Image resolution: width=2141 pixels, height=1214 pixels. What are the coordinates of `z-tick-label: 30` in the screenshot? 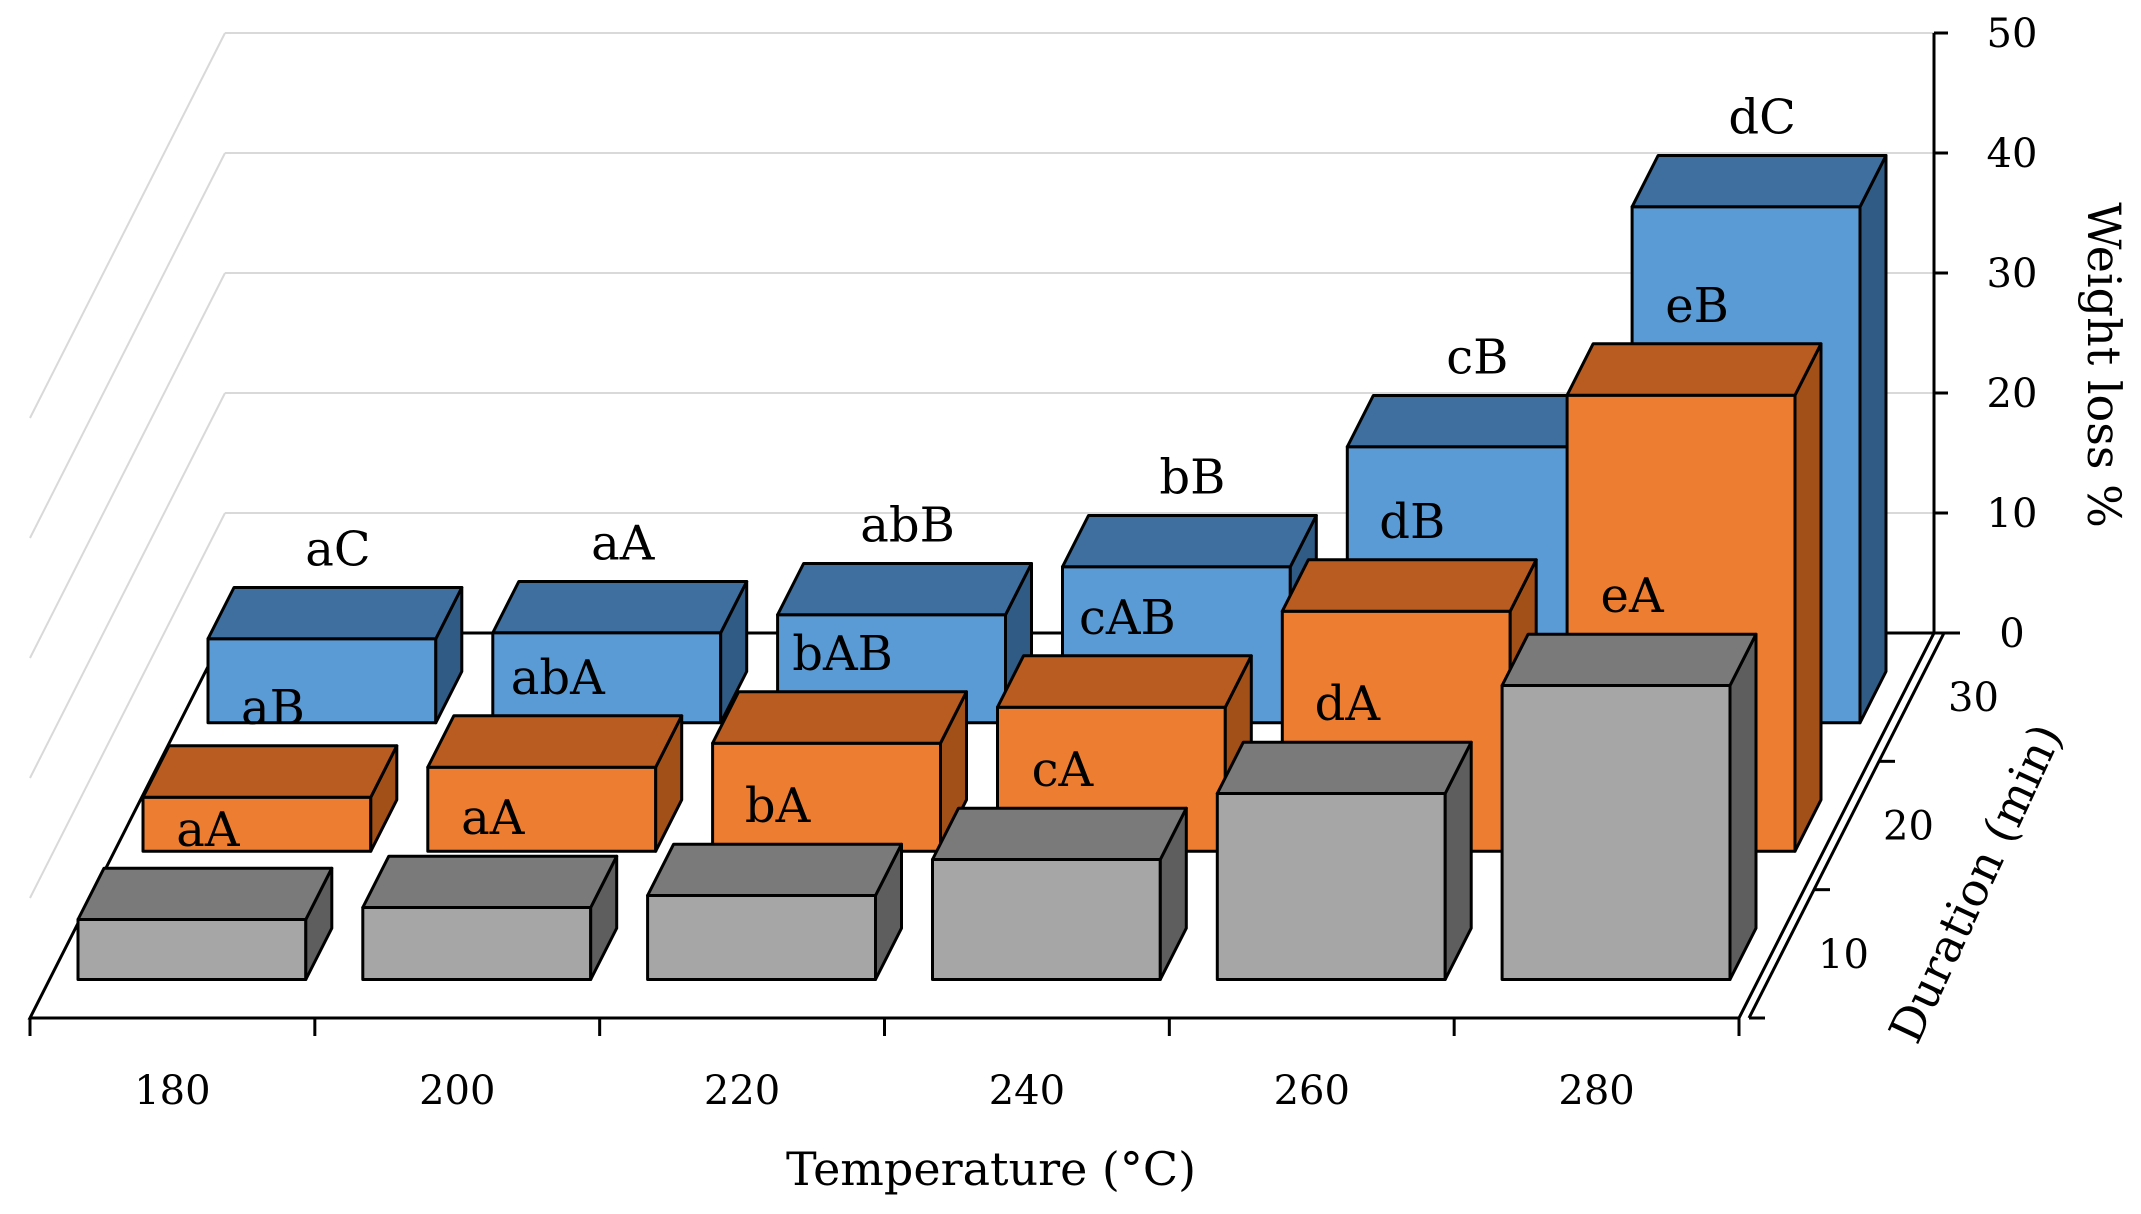 It's located at (2012, 274).